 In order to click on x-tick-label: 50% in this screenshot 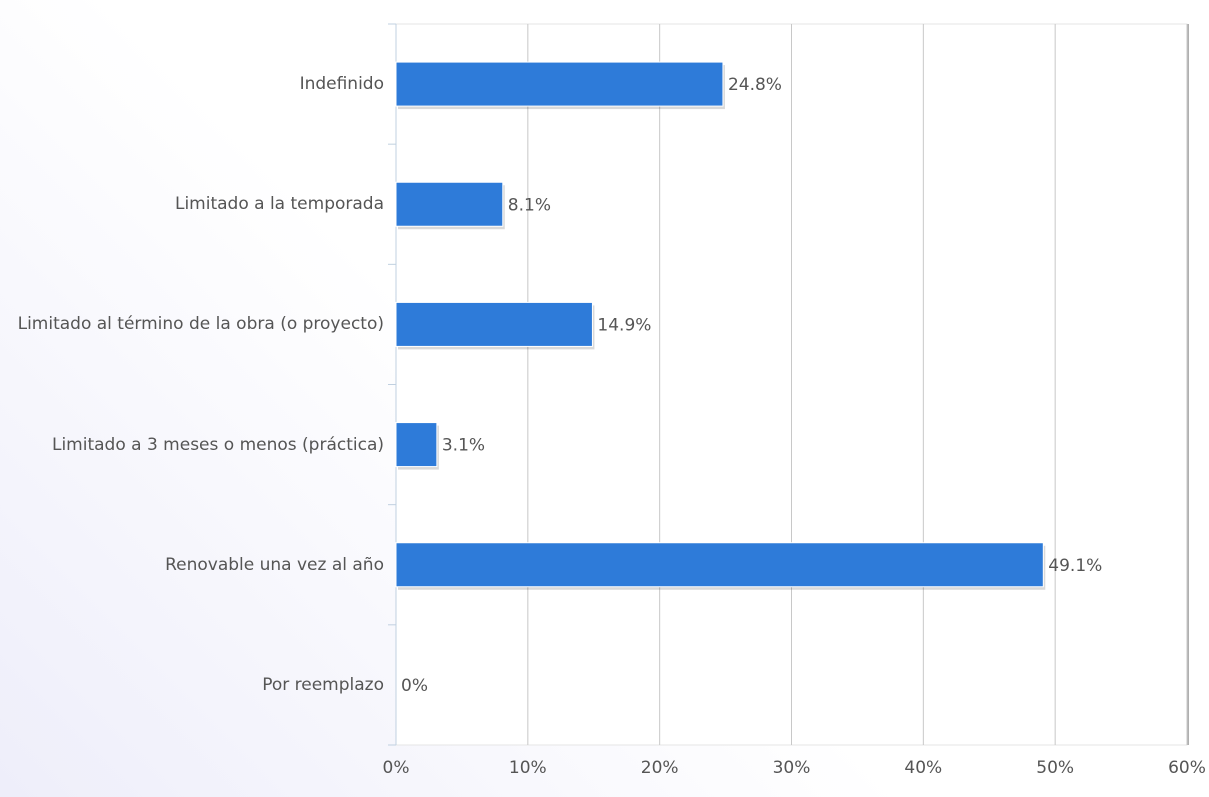, I will do `click(1055, 768)`.